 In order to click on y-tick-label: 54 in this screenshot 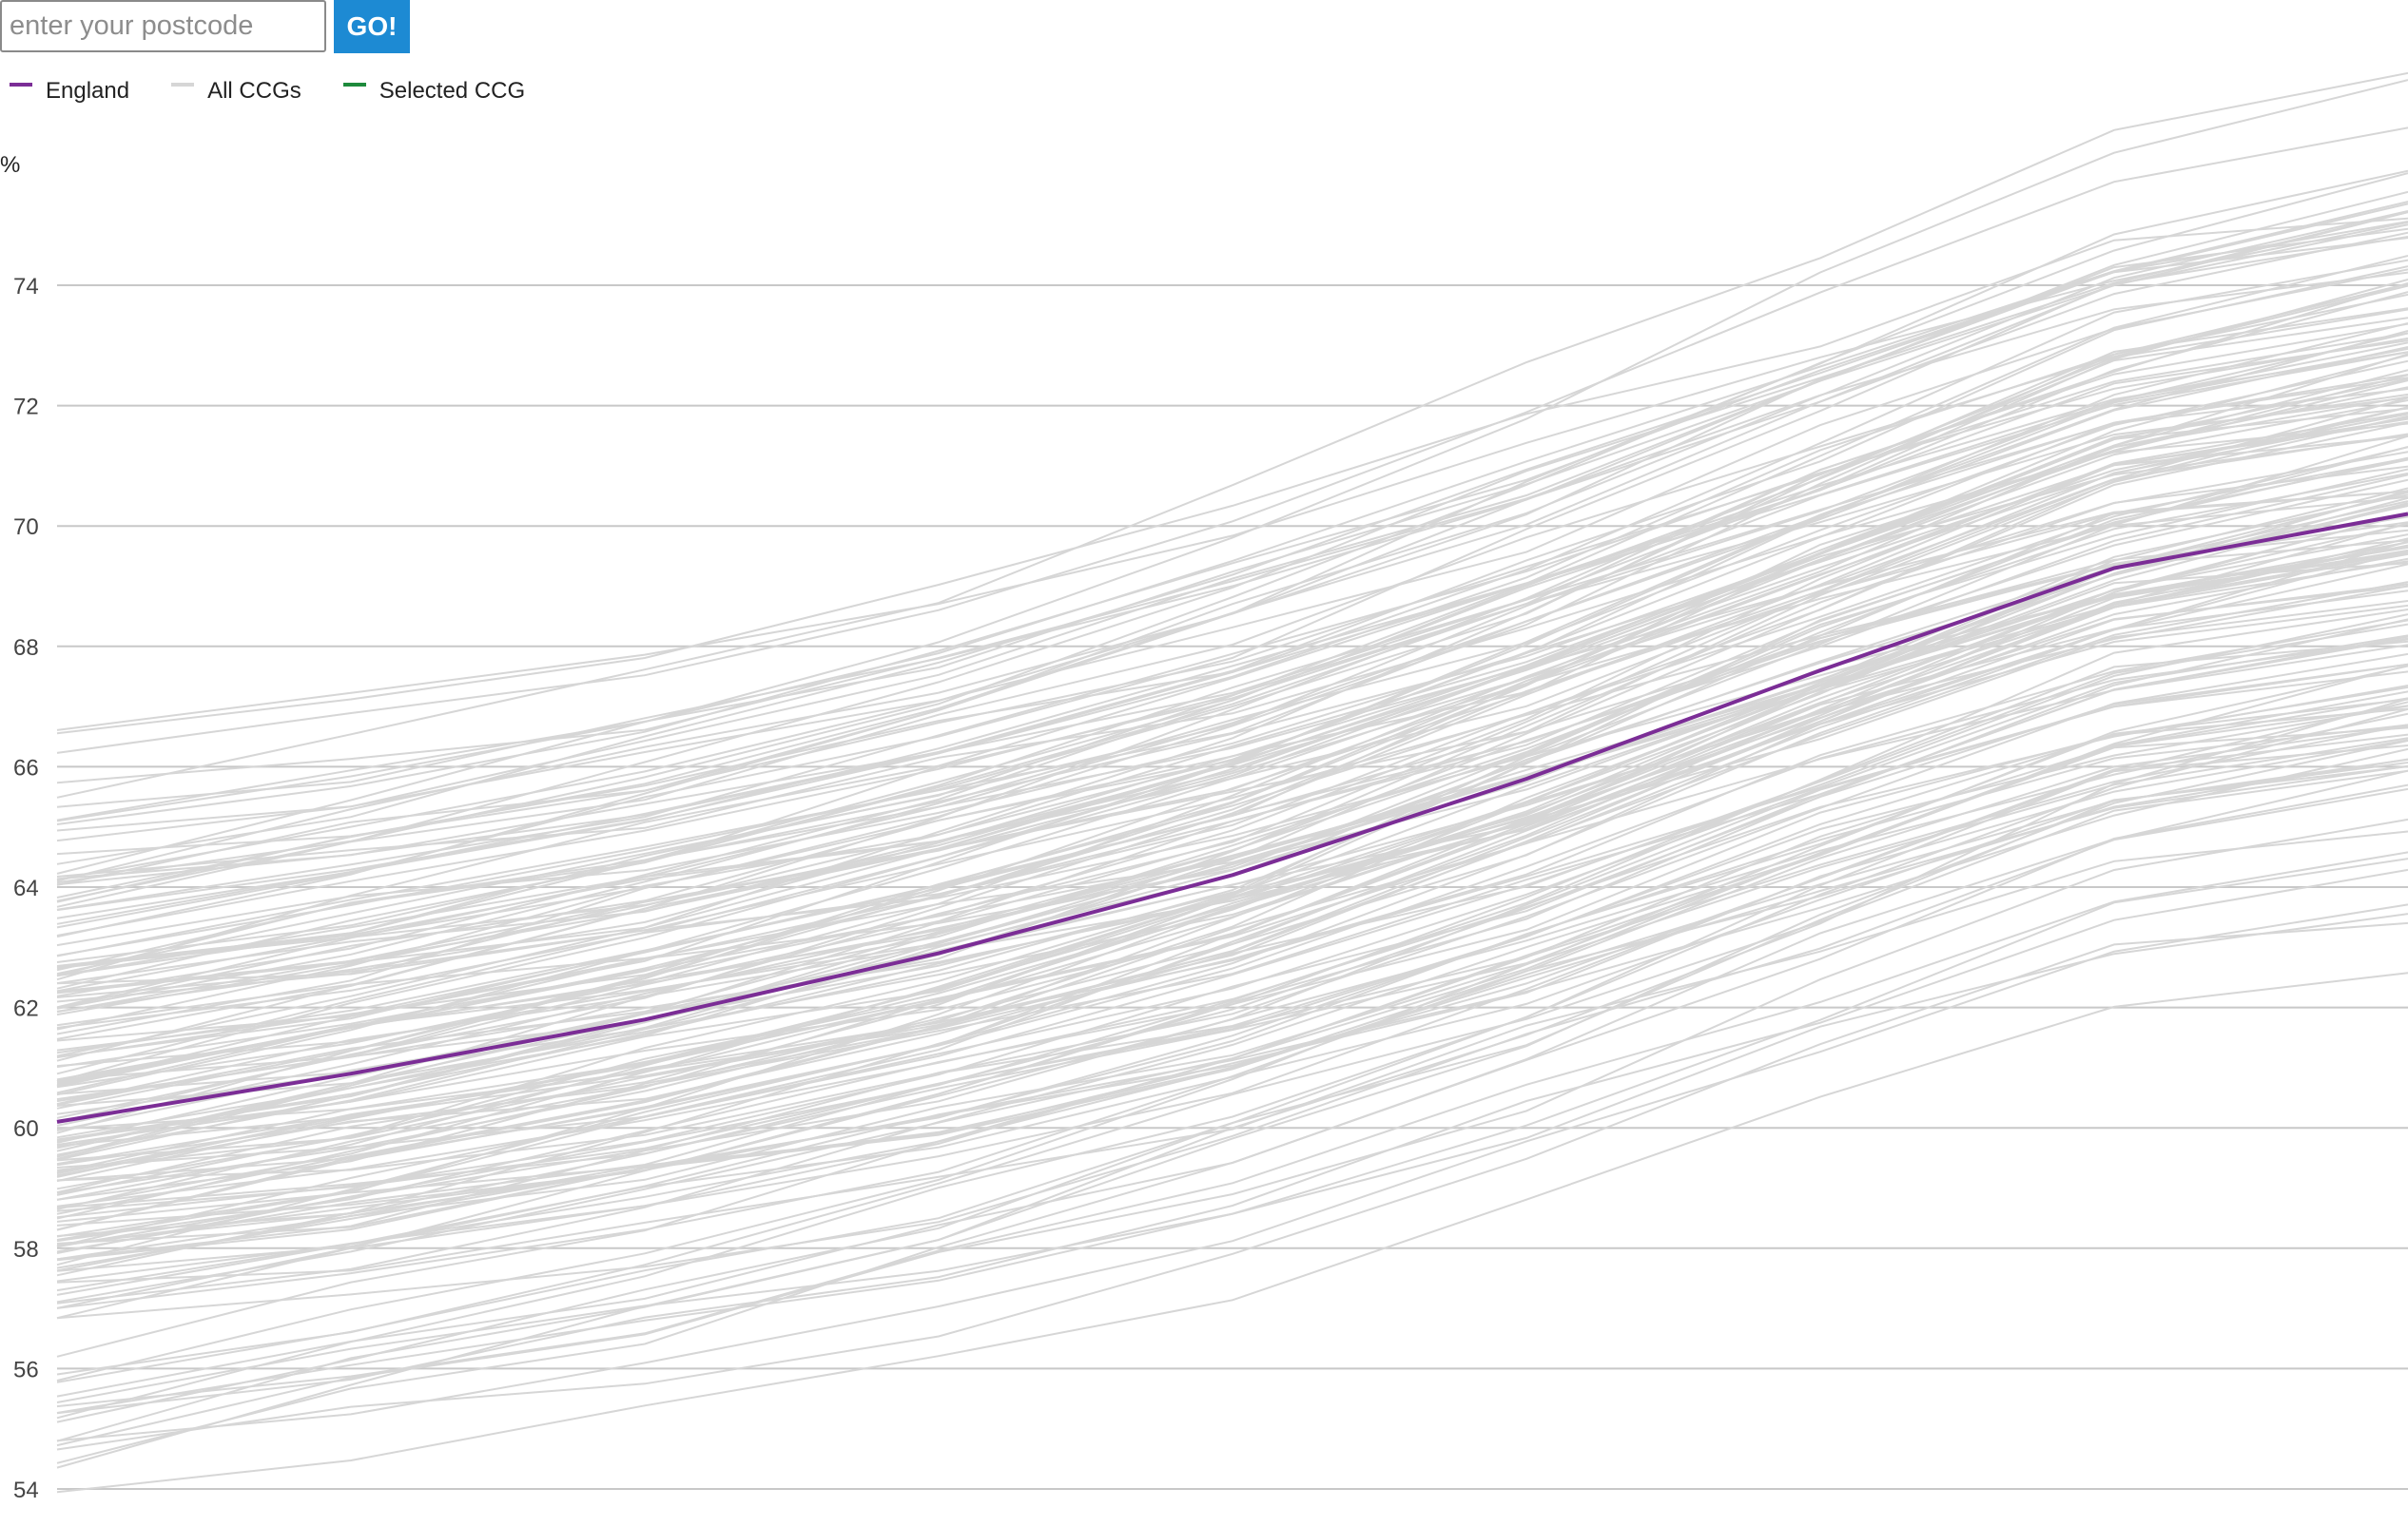, I will do `click(26, 1491)`.